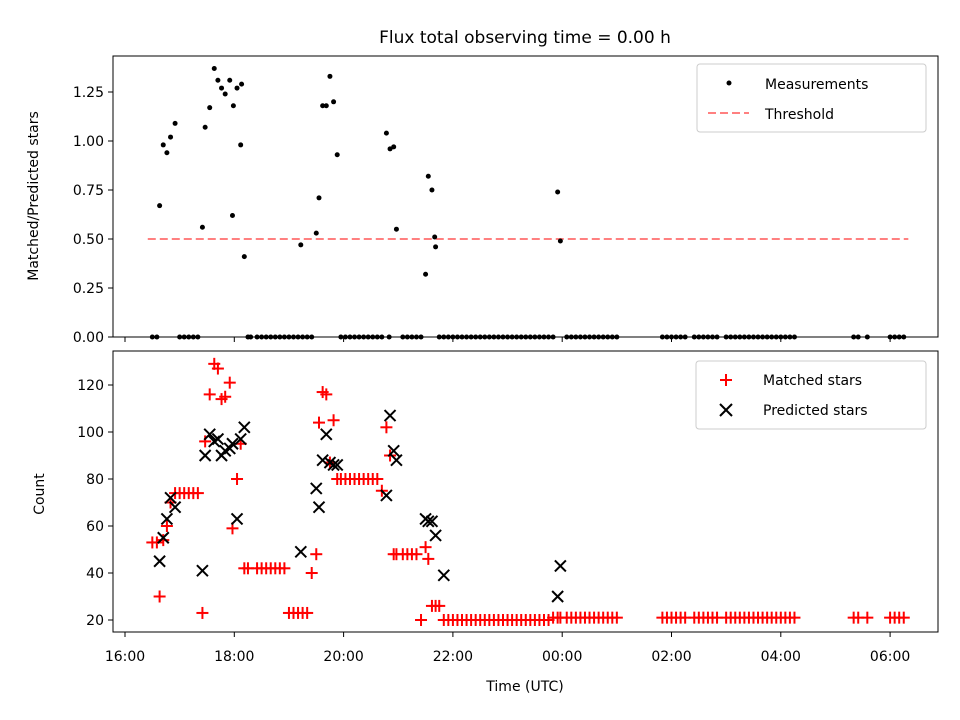 The image size is (960, 720). What do you see at coordinates (453, 657) in the screenshot?
I see `x-tick-label: 22:00` at bounding box center [453, 657].